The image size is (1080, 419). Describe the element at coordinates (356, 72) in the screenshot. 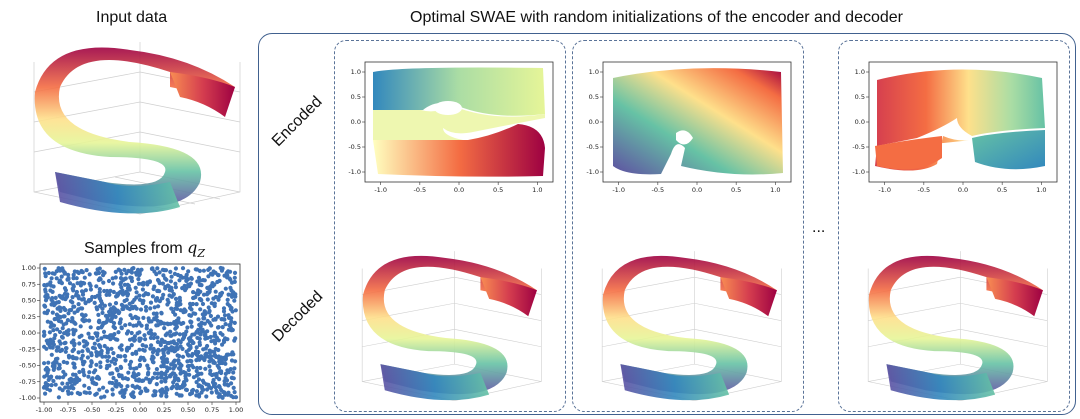

I see `y-tick-label: 1.0` at that location.